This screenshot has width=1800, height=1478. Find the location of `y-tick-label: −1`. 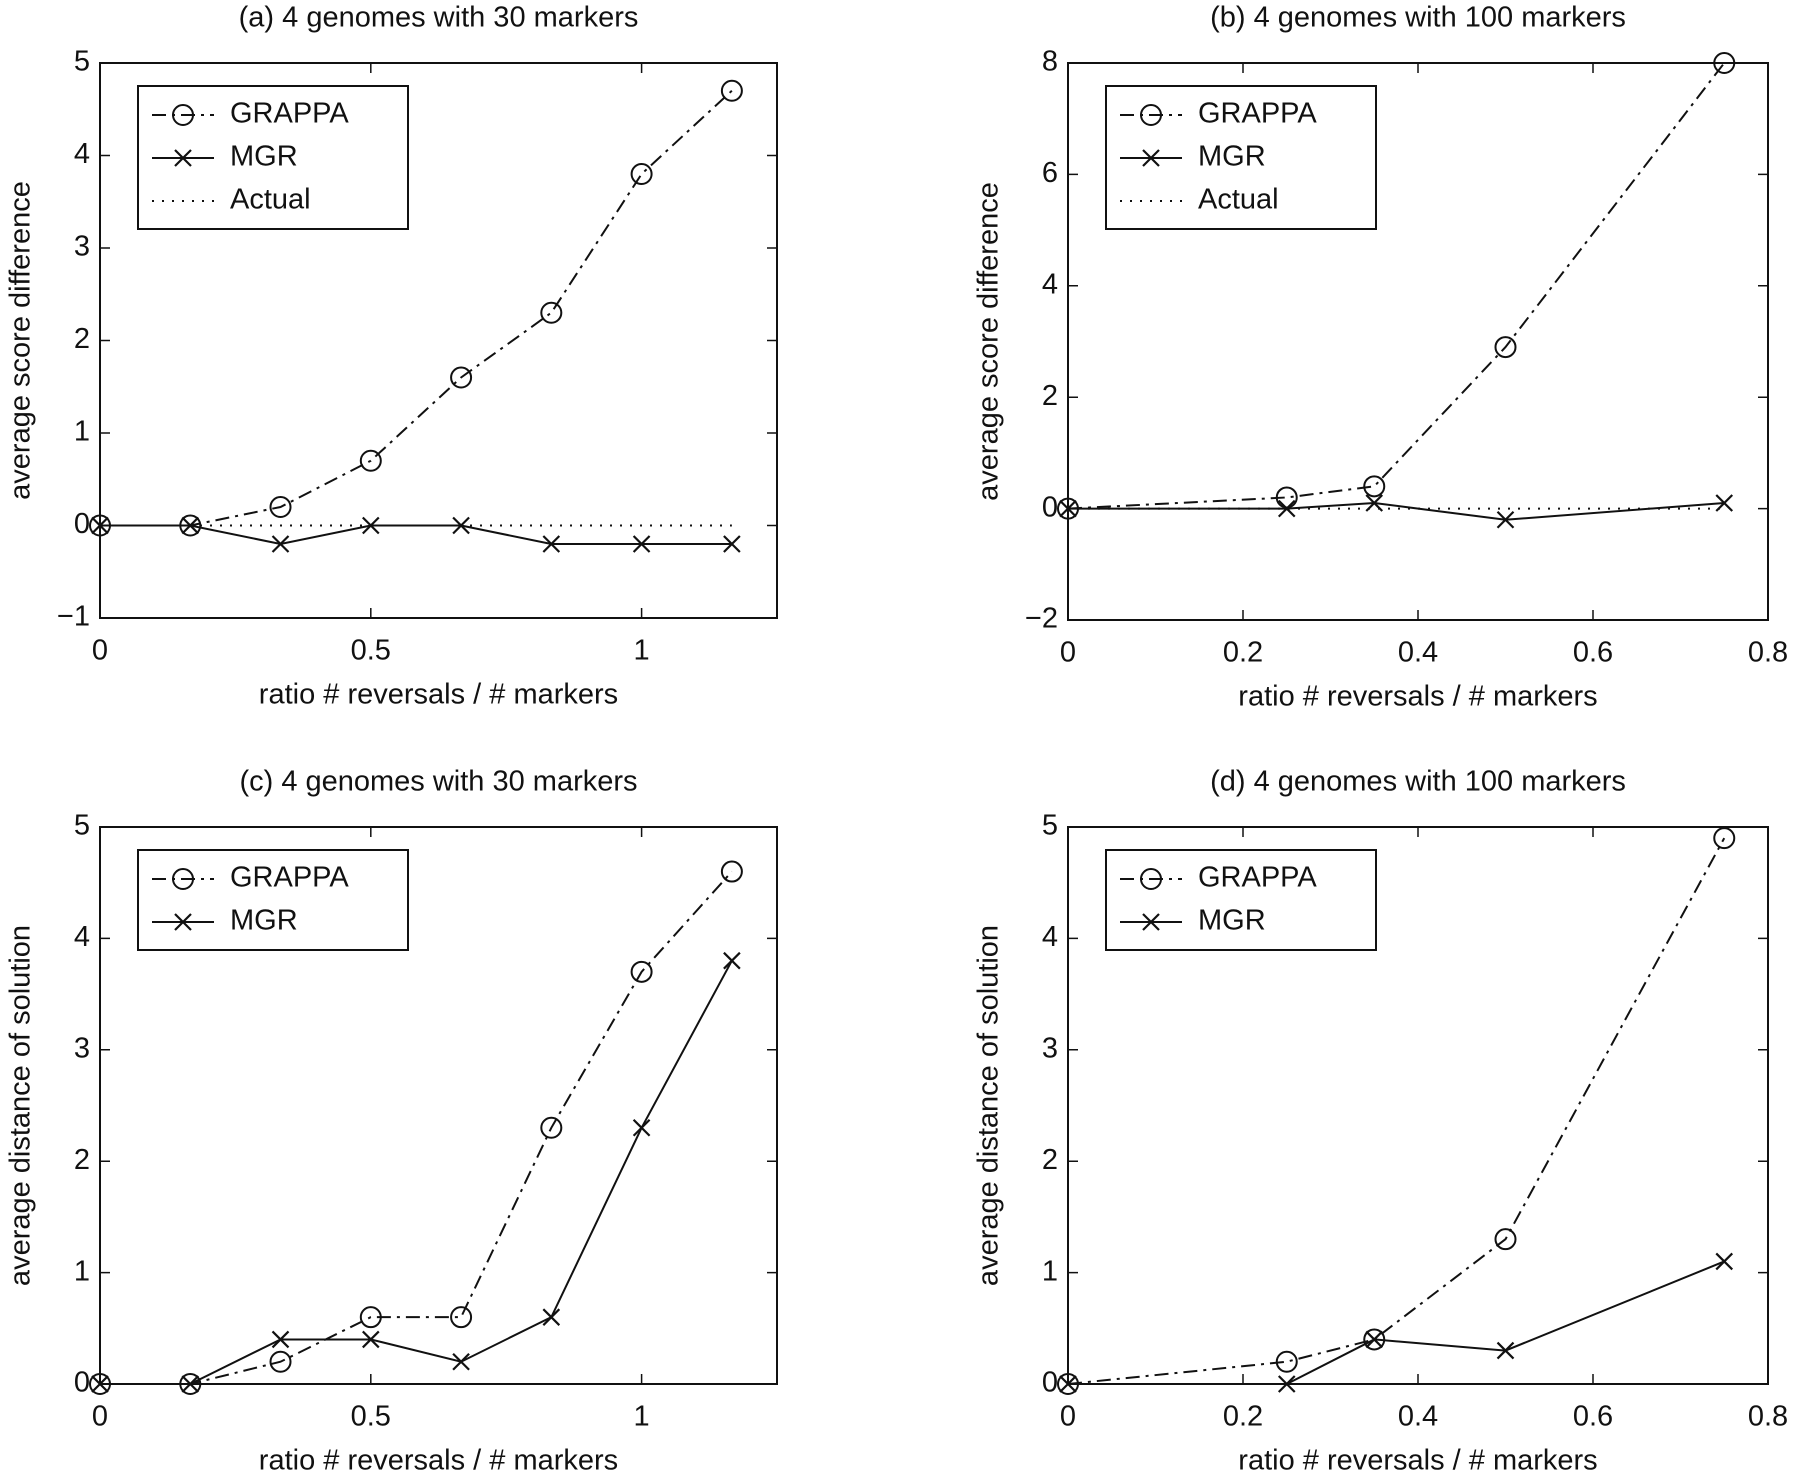

y-tick-label: −1 is located at coordinates (73, 617).